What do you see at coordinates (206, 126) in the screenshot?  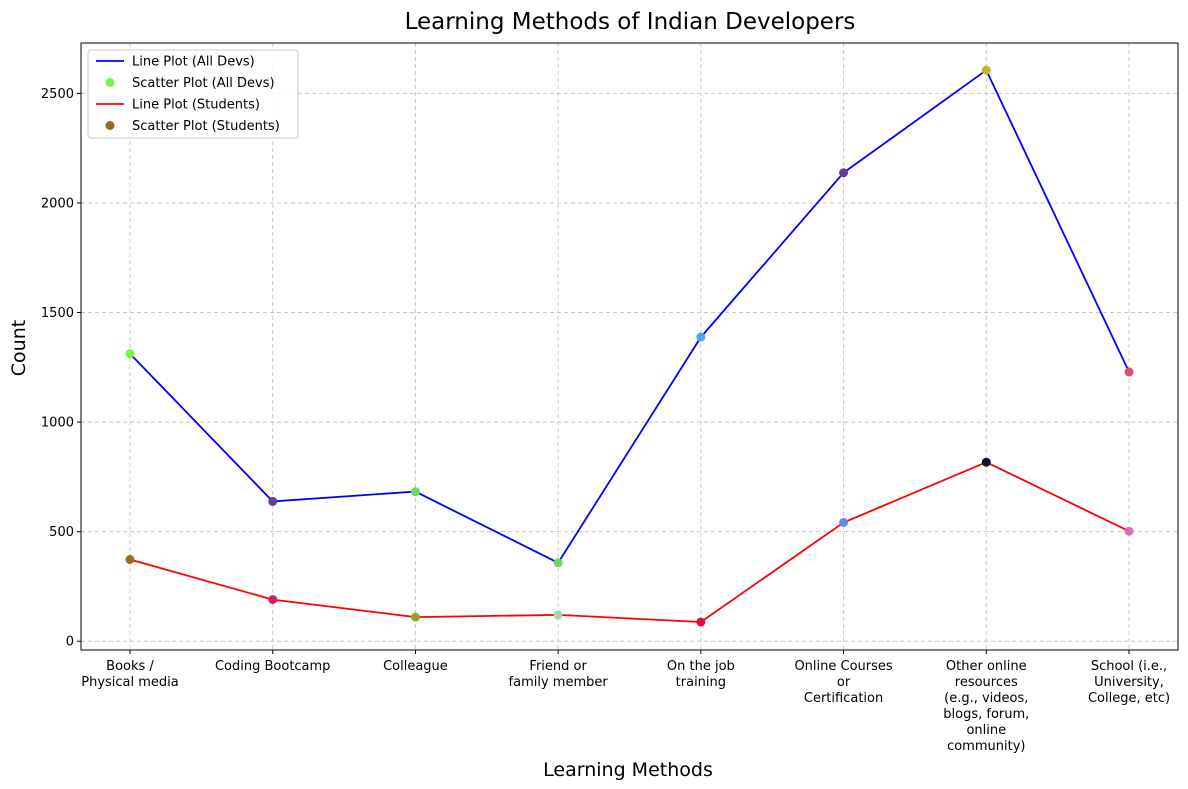 I see `legend-label: Scatter Plot (Students)` at bounding box center [206, 126].